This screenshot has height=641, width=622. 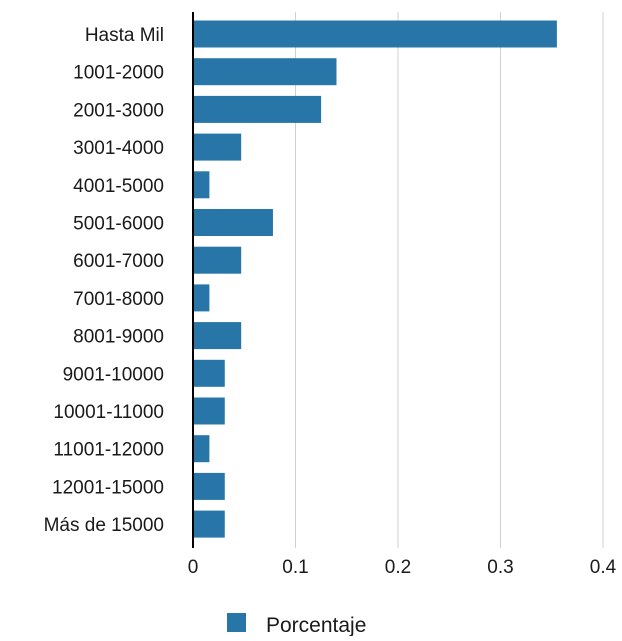 What do you see at coordinates (124, 35) in the screenshot?
I see `category-label: Hasta Mil` at bounding box center [124, 35].